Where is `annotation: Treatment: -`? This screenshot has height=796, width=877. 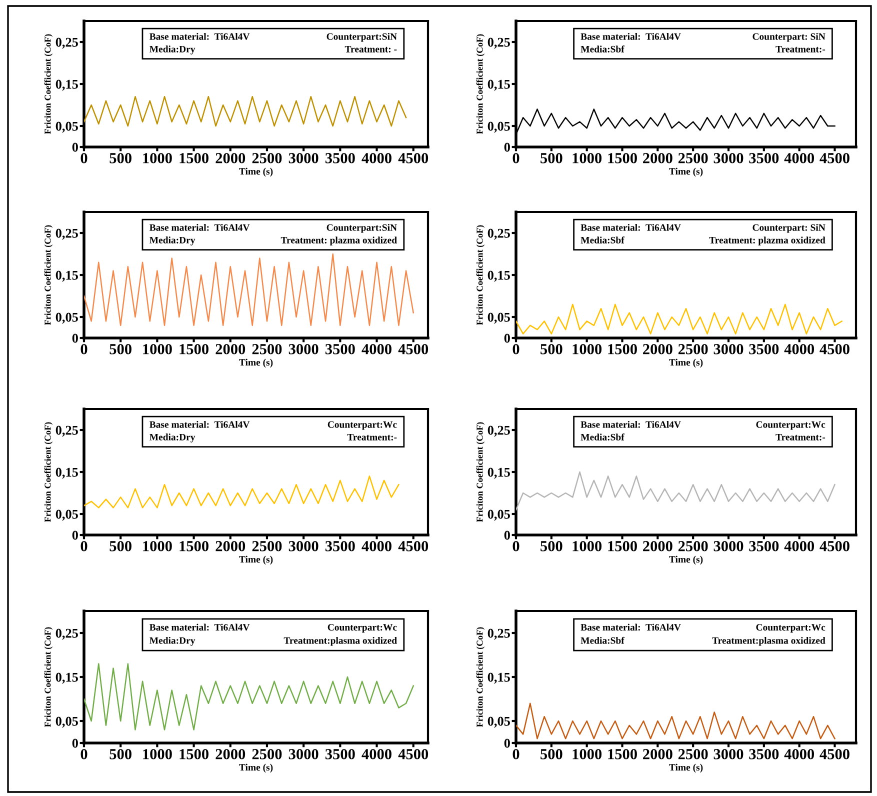 annotation: Treatment: - is located at coordinates (370, 49).